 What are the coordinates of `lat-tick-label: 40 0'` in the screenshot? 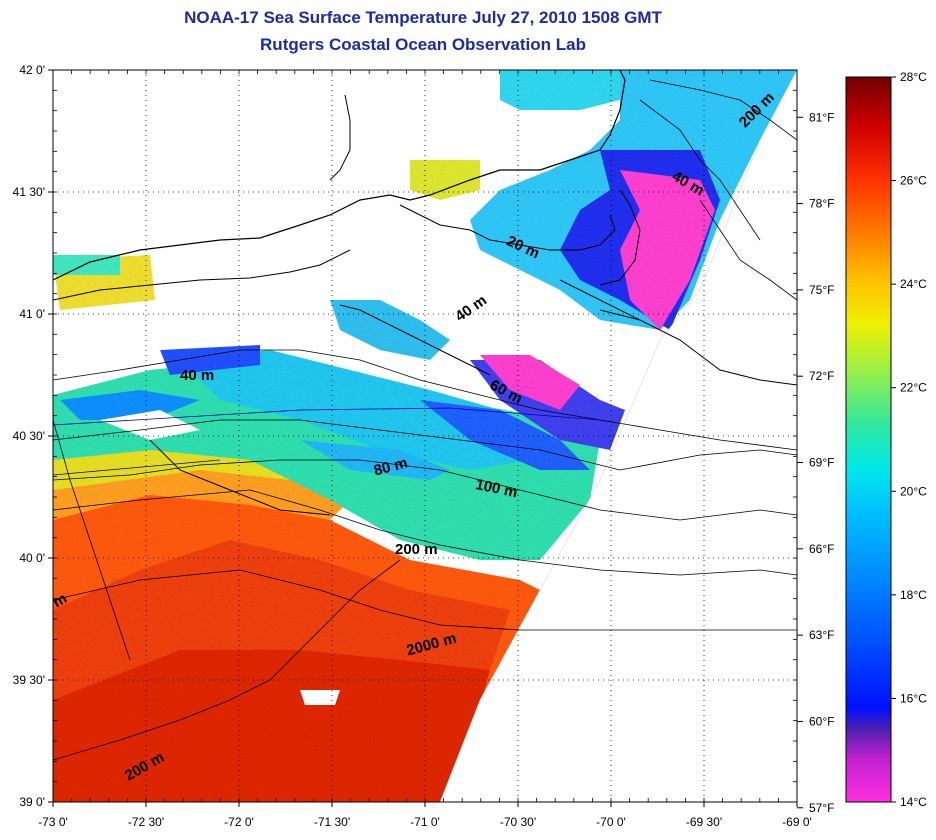 It's located at (32, 558).